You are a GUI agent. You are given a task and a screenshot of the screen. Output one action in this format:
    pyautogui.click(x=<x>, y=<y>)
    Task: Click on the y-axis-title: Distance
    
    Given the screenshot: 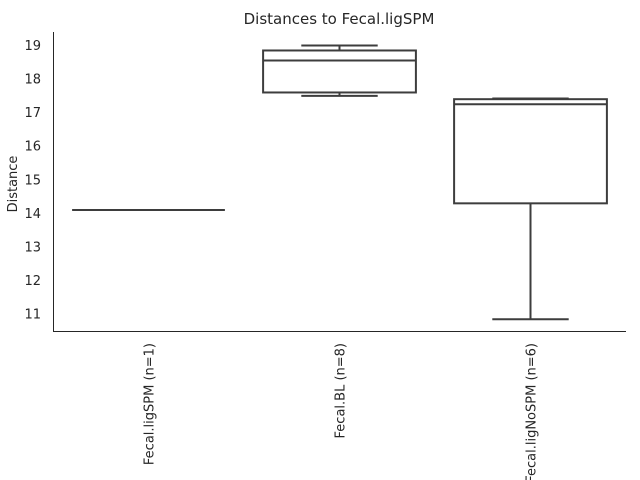 What is the action you would take?
    pyautogui.click(x=13, y=184)
    